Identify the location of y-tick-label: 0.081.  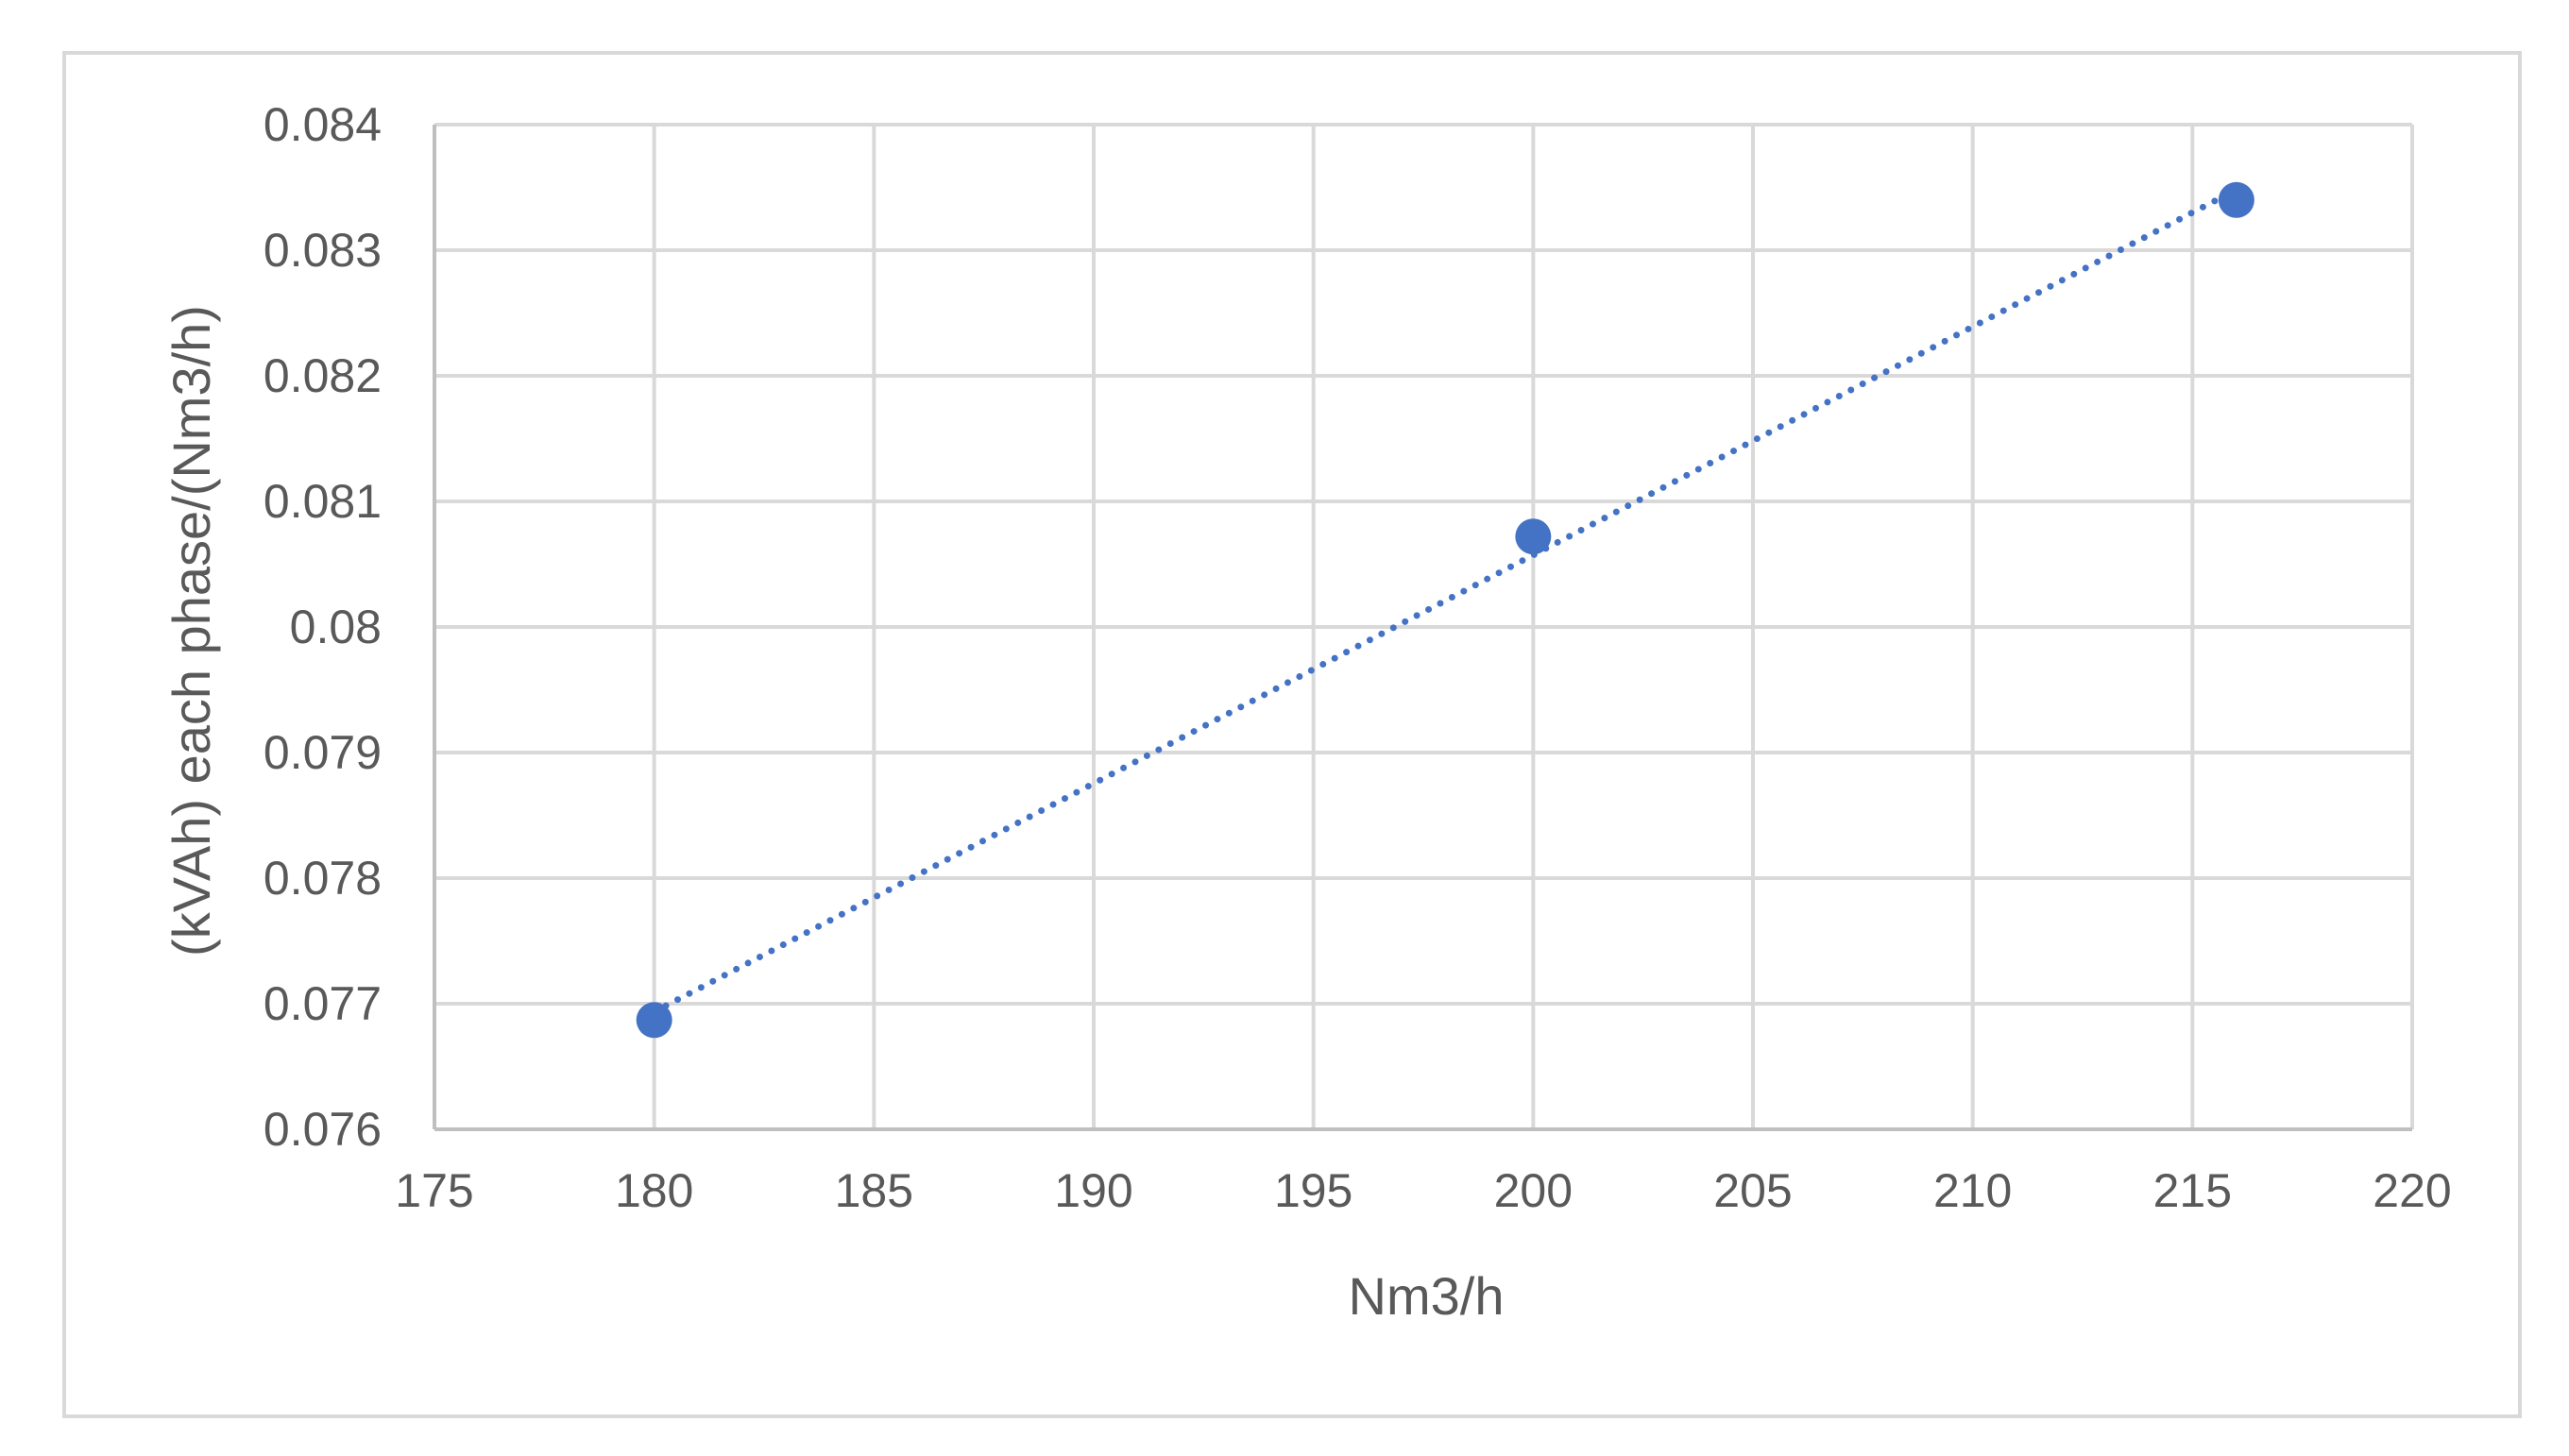
(323, 502).